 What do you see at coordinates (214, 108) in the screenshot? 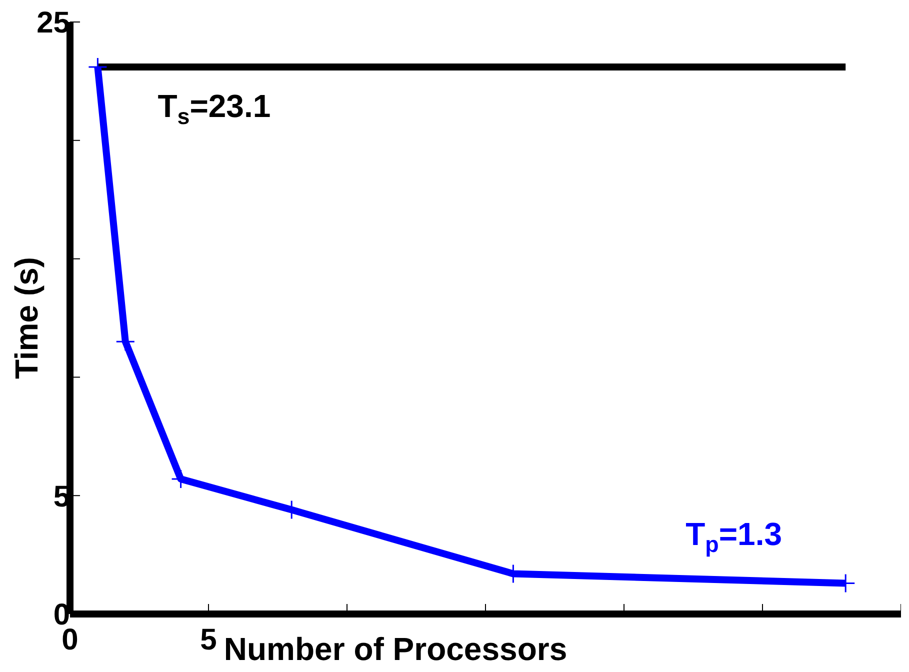
I see `annotation: T$_{s}$=23.1` at bounding box center [214, 108].